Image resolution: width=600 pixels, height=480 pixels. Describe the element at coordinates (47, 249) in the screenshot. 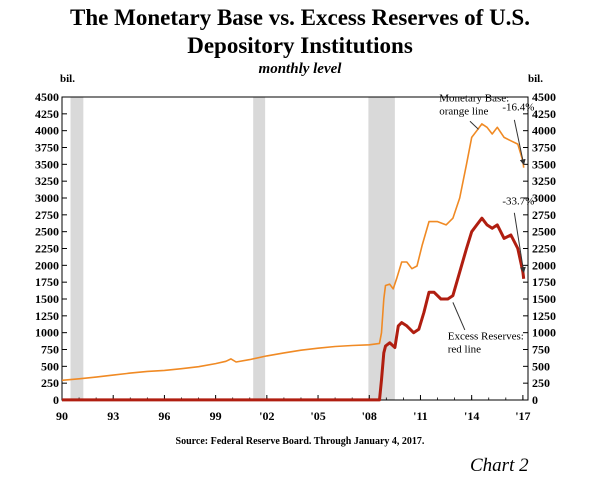

I see `y-tick-label-left: 2250` at that location.